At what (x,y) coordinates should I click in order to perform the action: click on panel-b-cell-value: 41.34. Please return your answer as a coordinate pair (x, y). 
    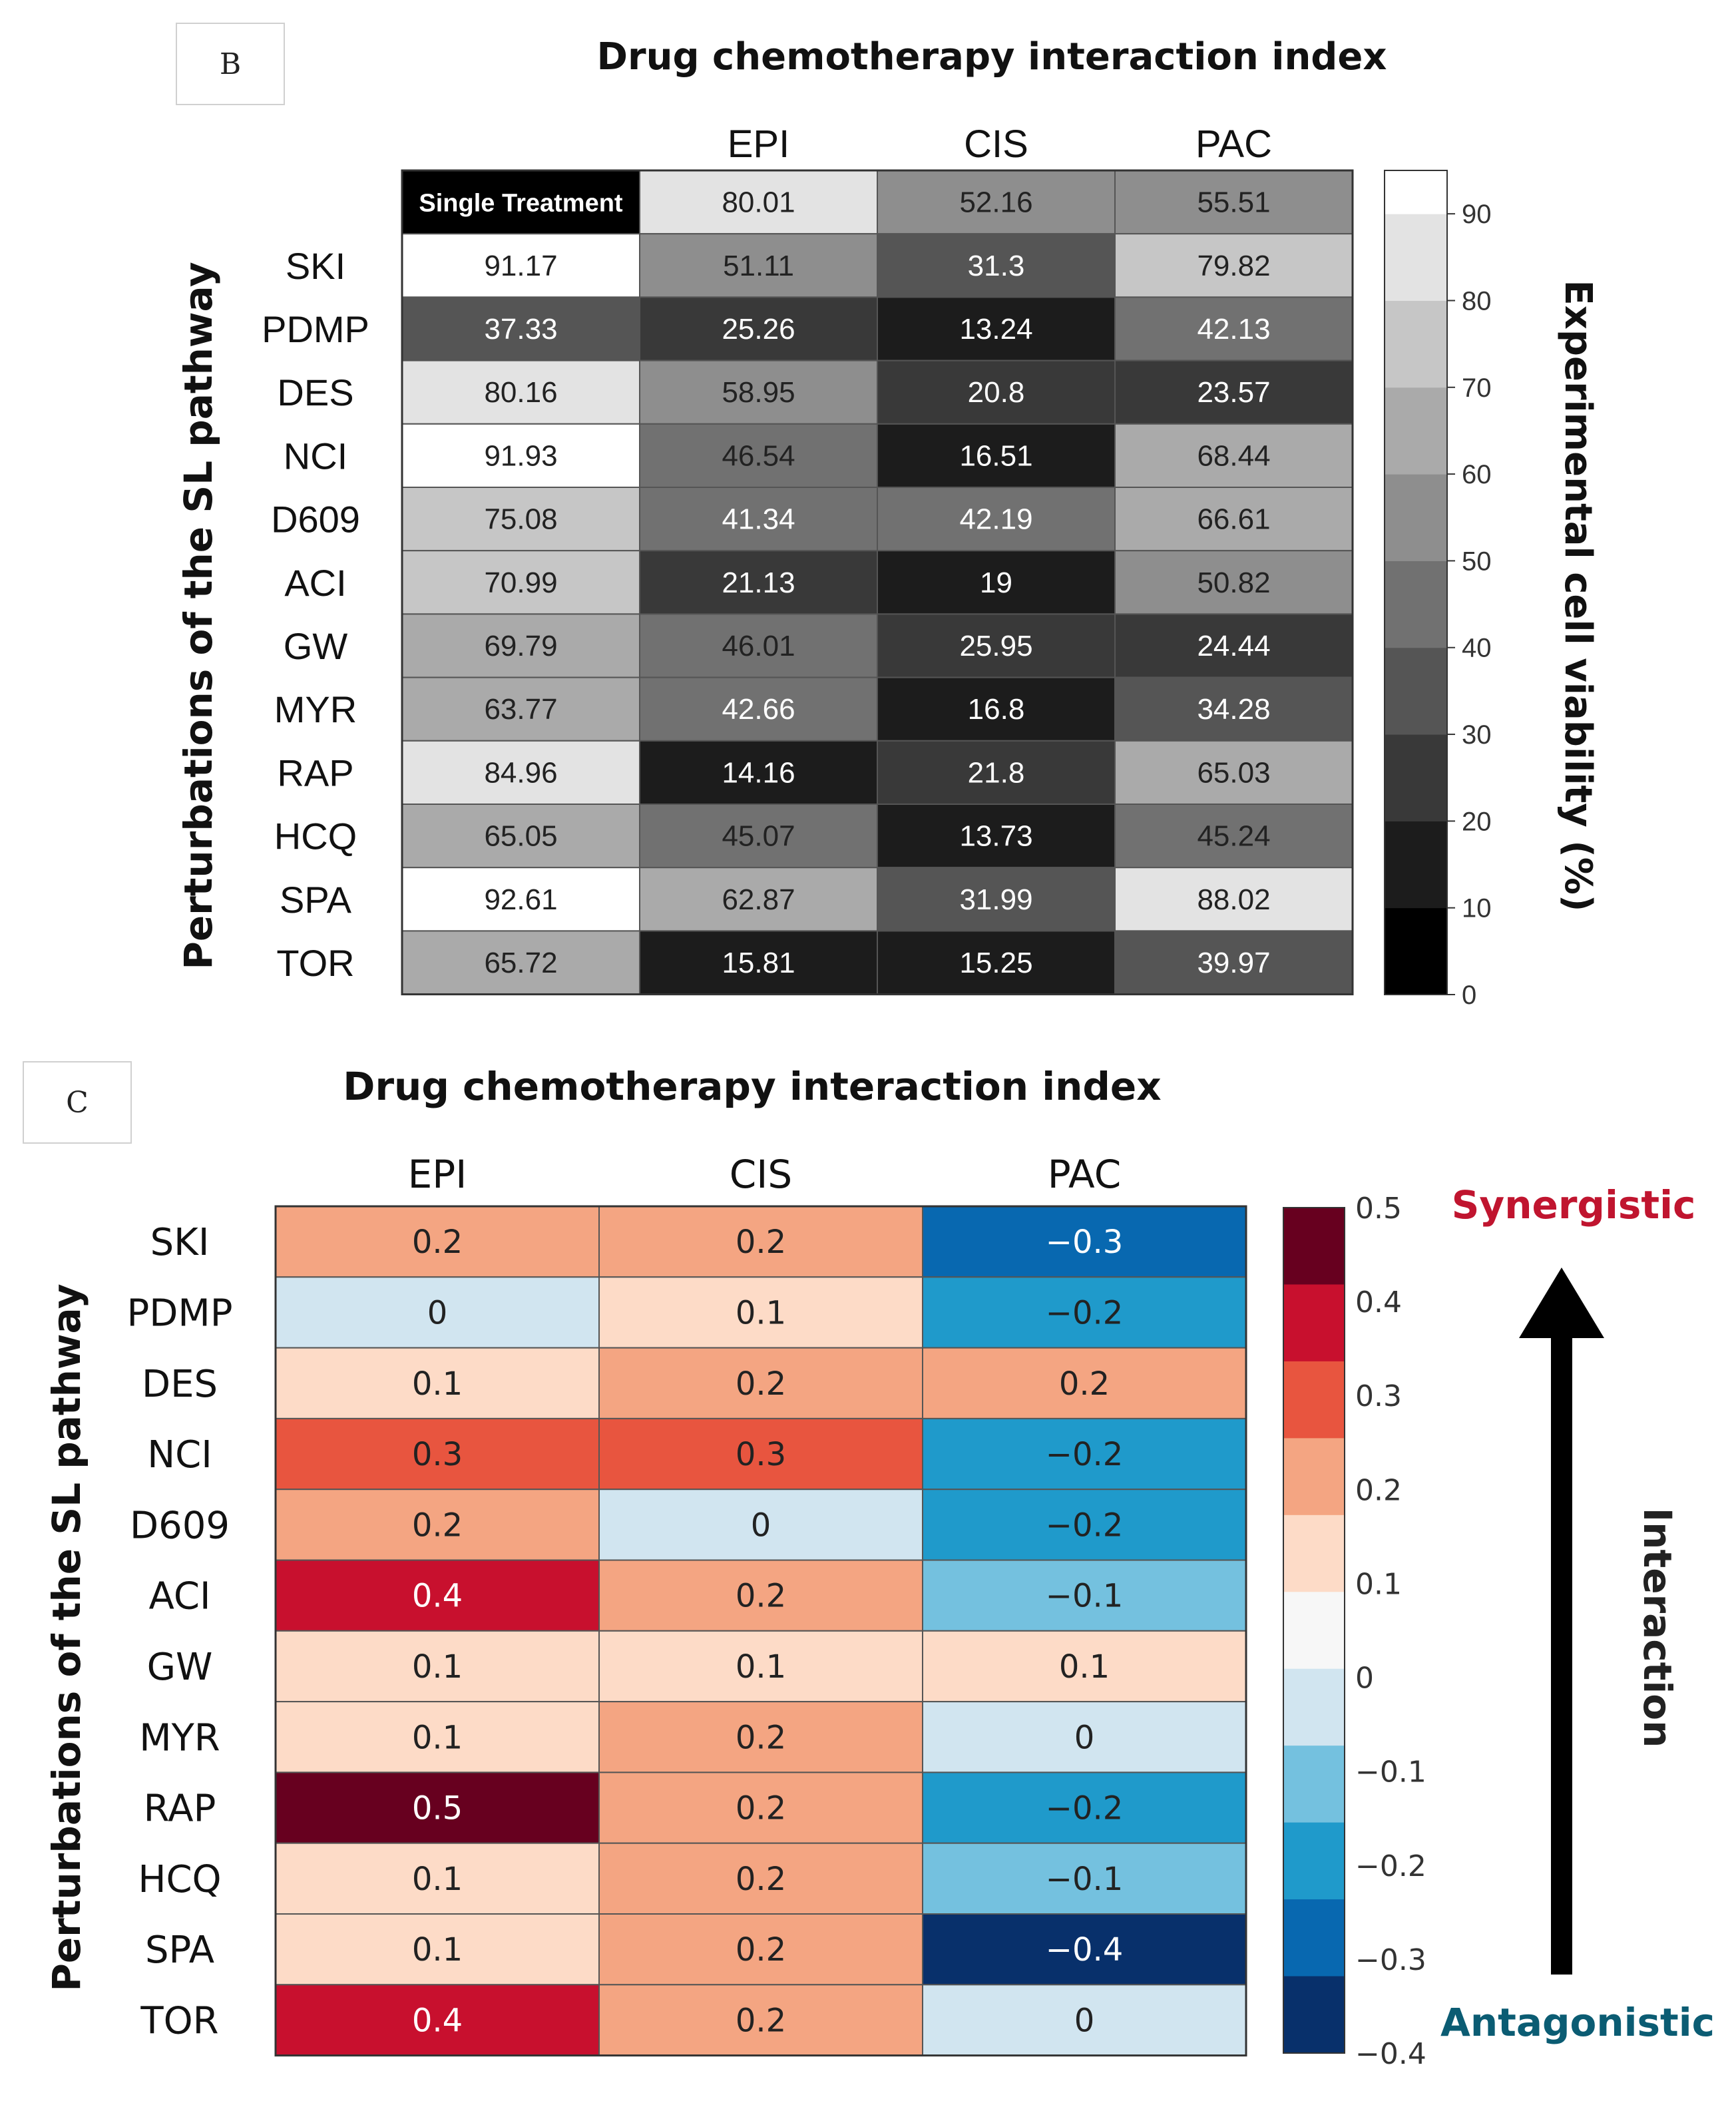
    Looking at the image, I should click on (758, 519).